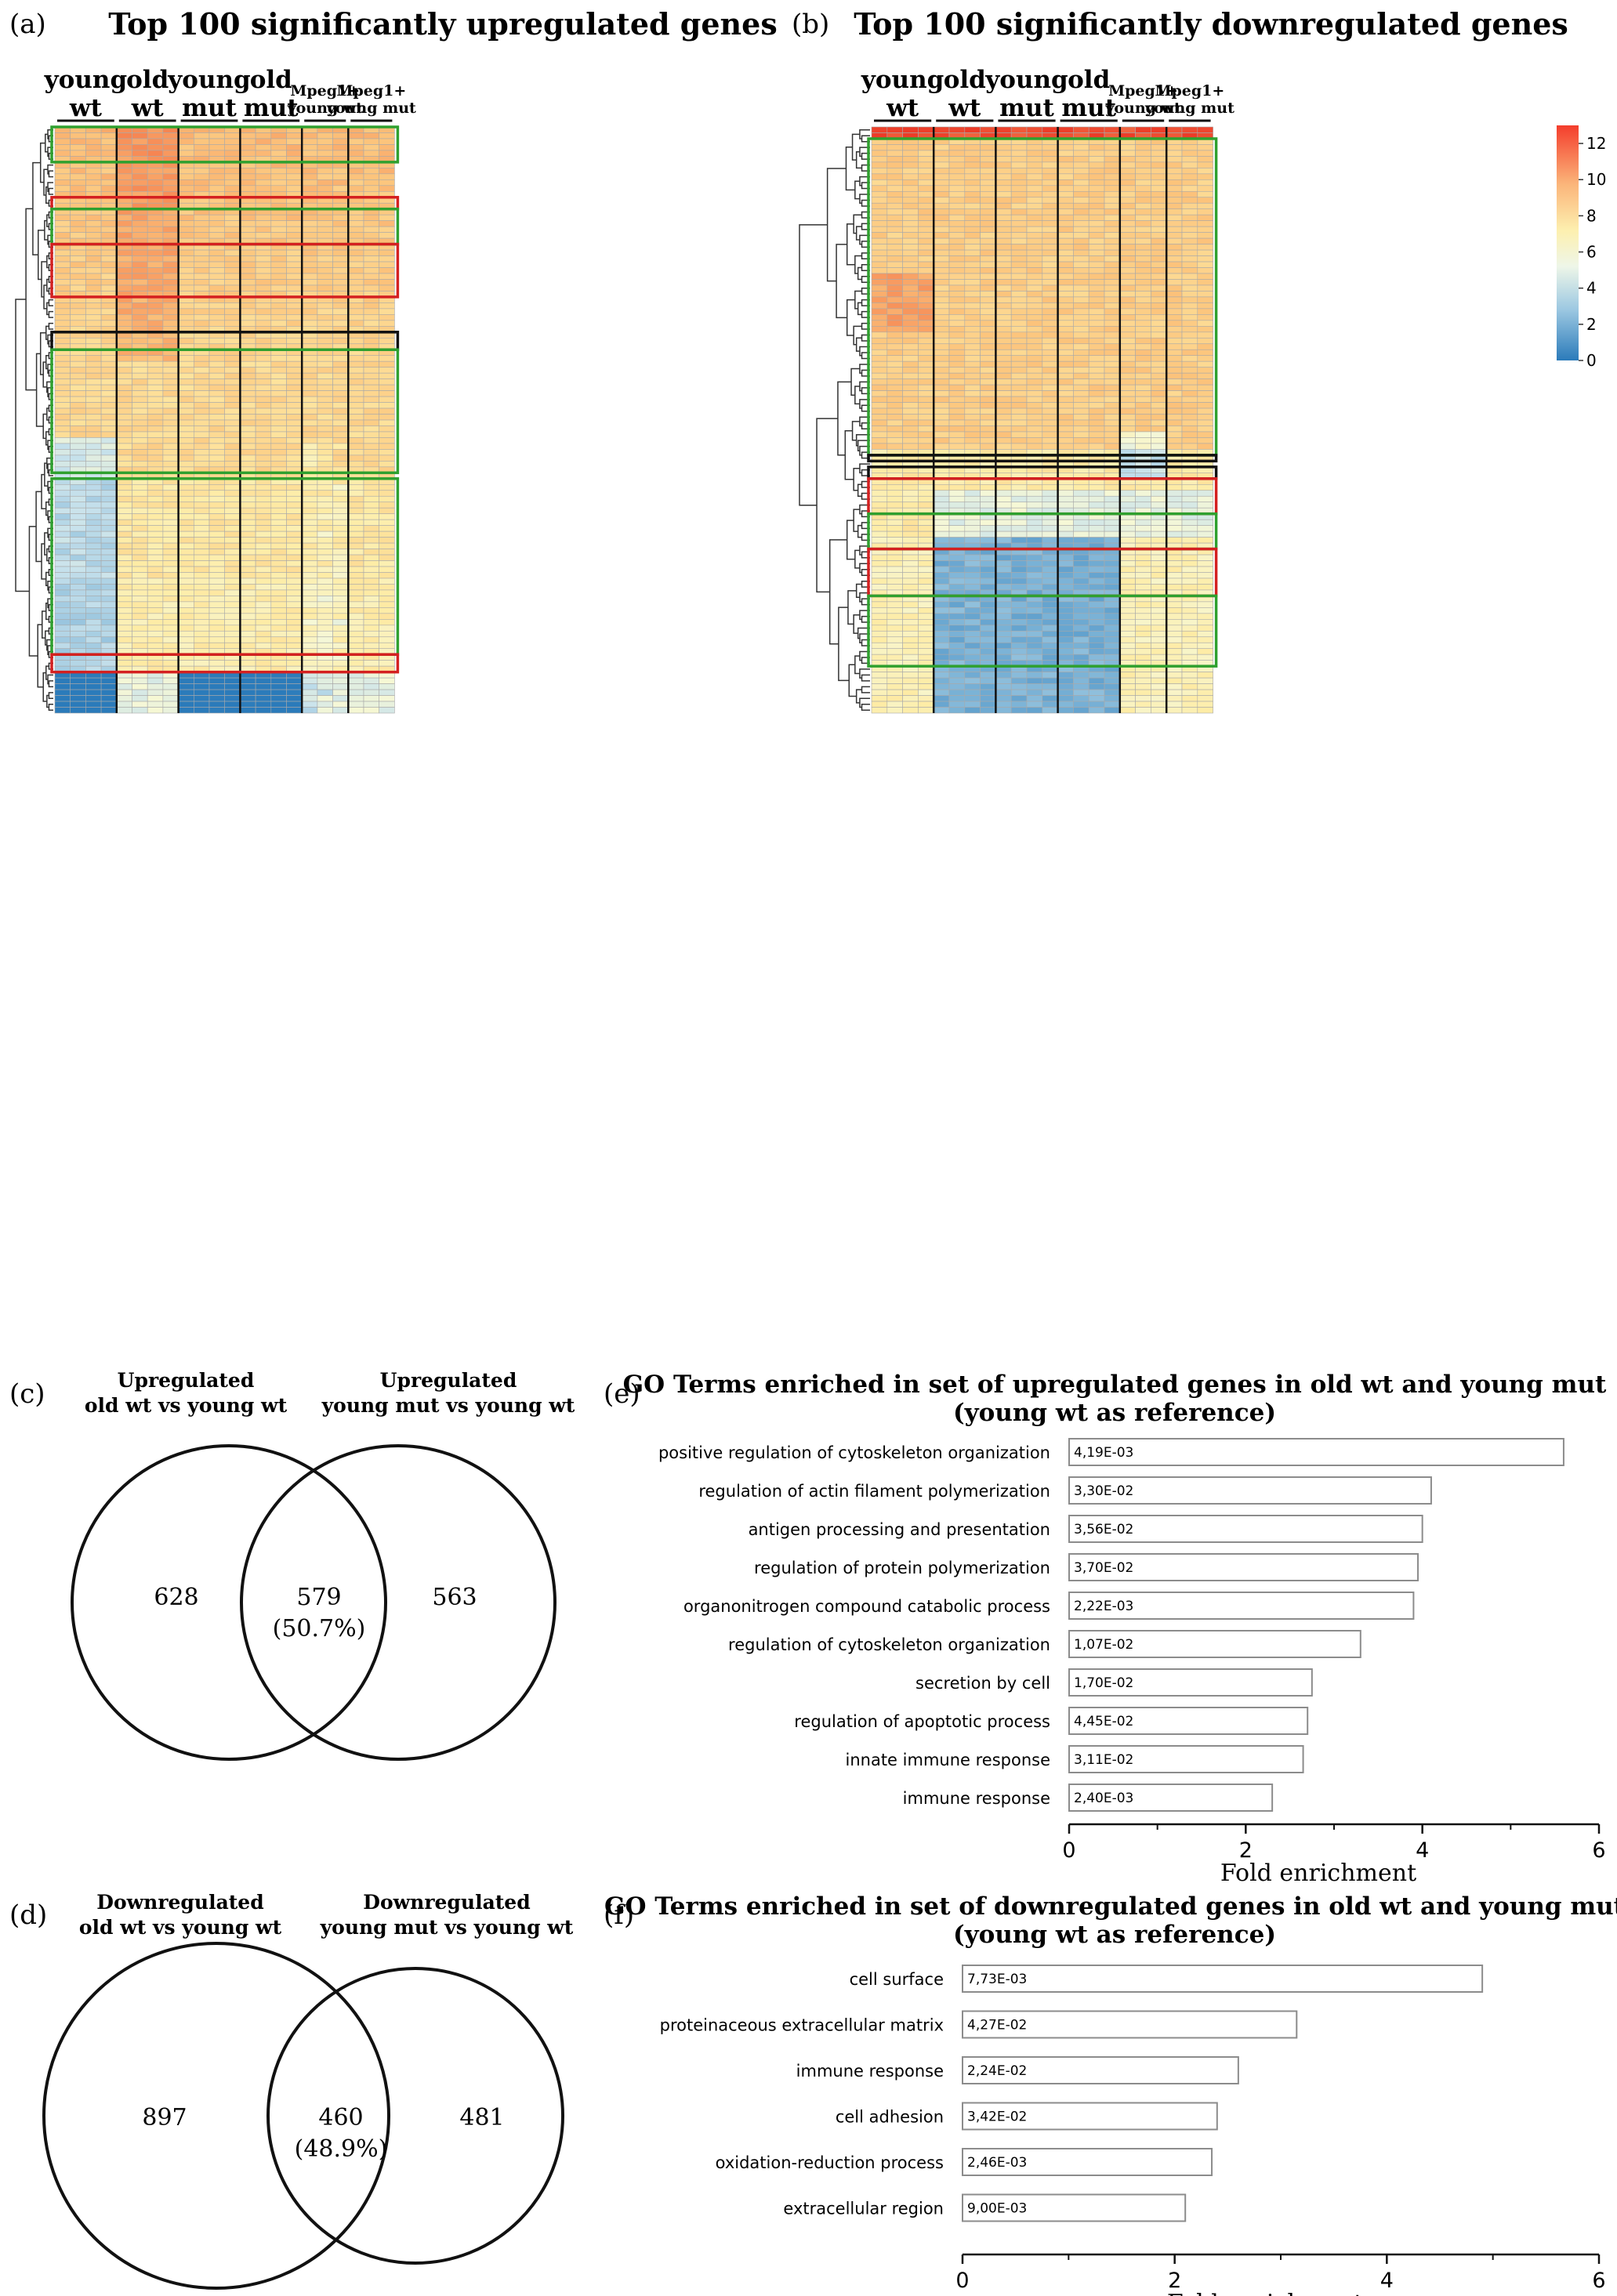 Image resolution: width=1617 pixels, height=2296 pixels. I want to click on venn-c-right-title-2: young mut vs young wt, so click(448, 1405).